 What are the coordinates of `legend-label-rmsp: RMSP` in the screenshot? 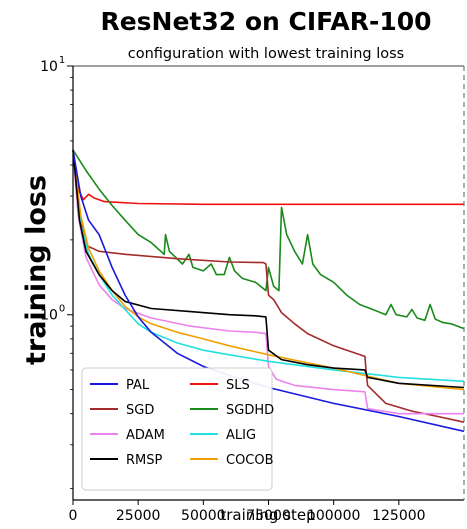 It's located at (144, 460).